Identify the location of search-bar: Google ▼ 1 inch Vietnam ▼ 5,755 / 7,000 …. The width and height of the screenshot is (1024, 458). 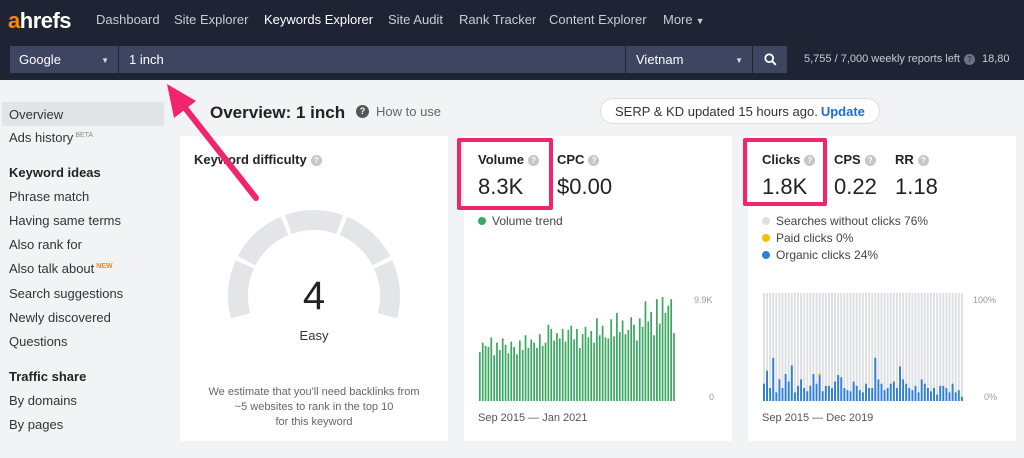
(512, 60).